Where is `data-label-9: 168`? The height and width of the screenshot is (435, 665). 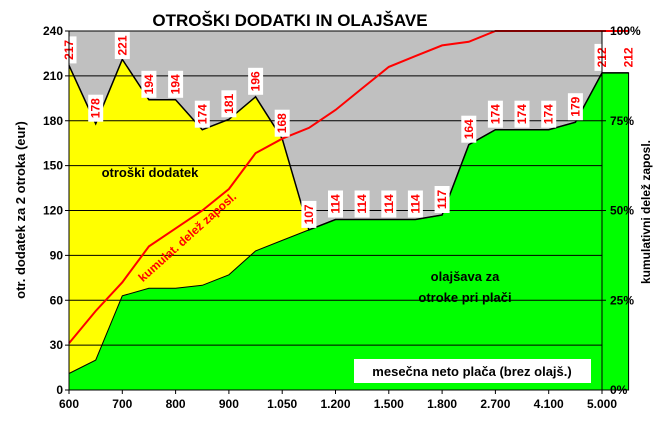 data-label-9: 168 is located at coordinates (282, 123).